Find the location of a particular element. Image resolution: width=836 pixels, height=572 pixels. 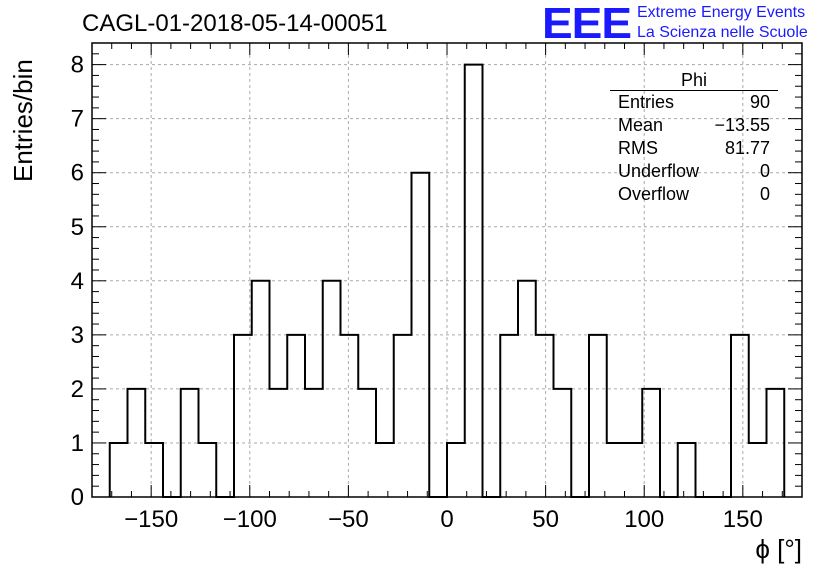

plot-title: CAGL-01-2018-05-14-00051 is located at coordinates (235, 23).